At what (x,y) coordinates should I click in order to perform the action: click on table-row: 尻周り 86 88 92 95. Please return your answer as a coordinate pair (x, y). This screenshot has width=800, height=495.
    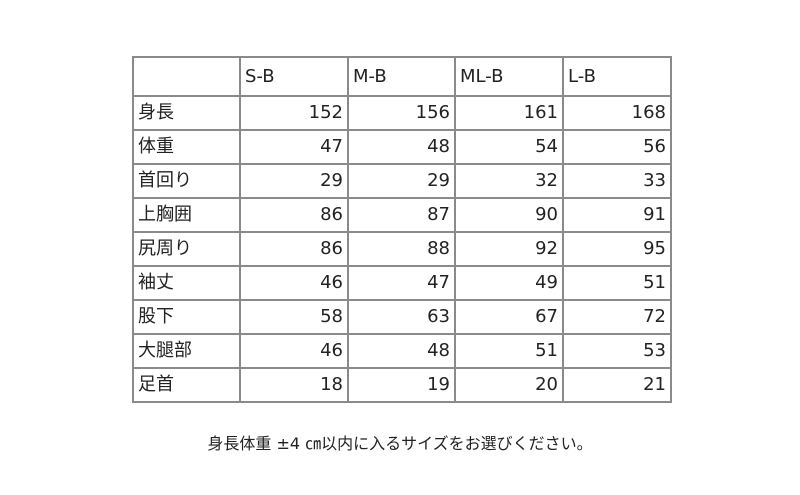
    Looking at the image, I should click on (402, 249).